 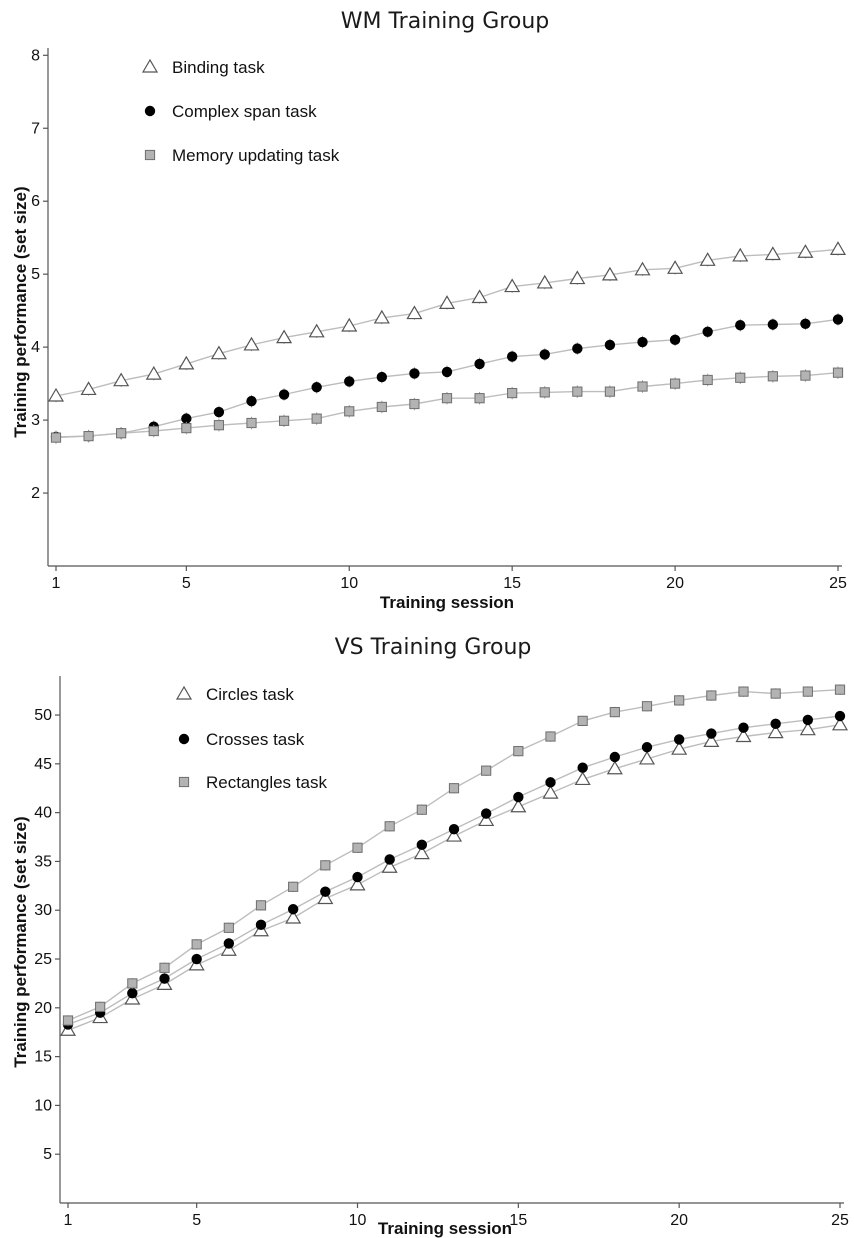 I want to click on y-axis-label-wm: Training performance (set size), so click(x=20, y=311).